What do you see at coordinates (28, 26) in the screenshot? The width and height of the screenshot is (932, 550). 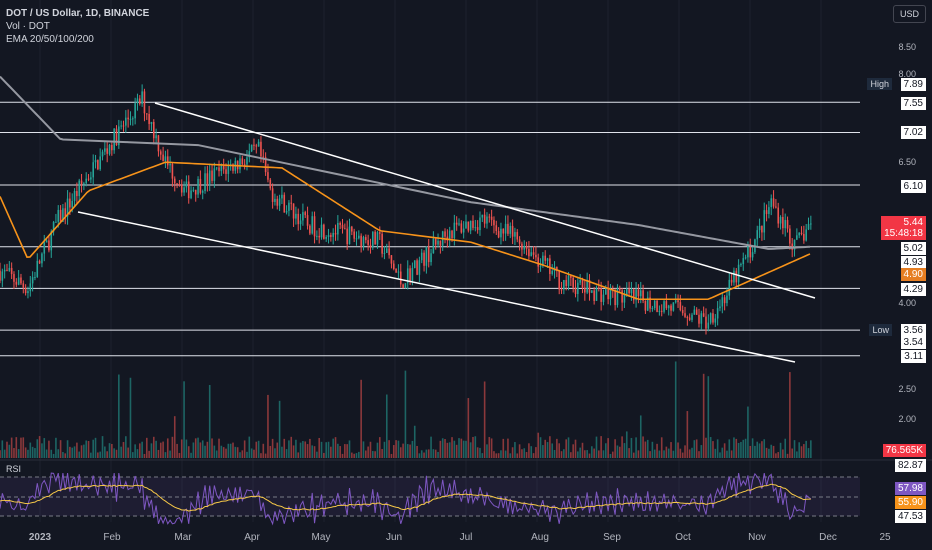 I see `volume-legend: Vol · DOT` at bounding box center [28, 26].